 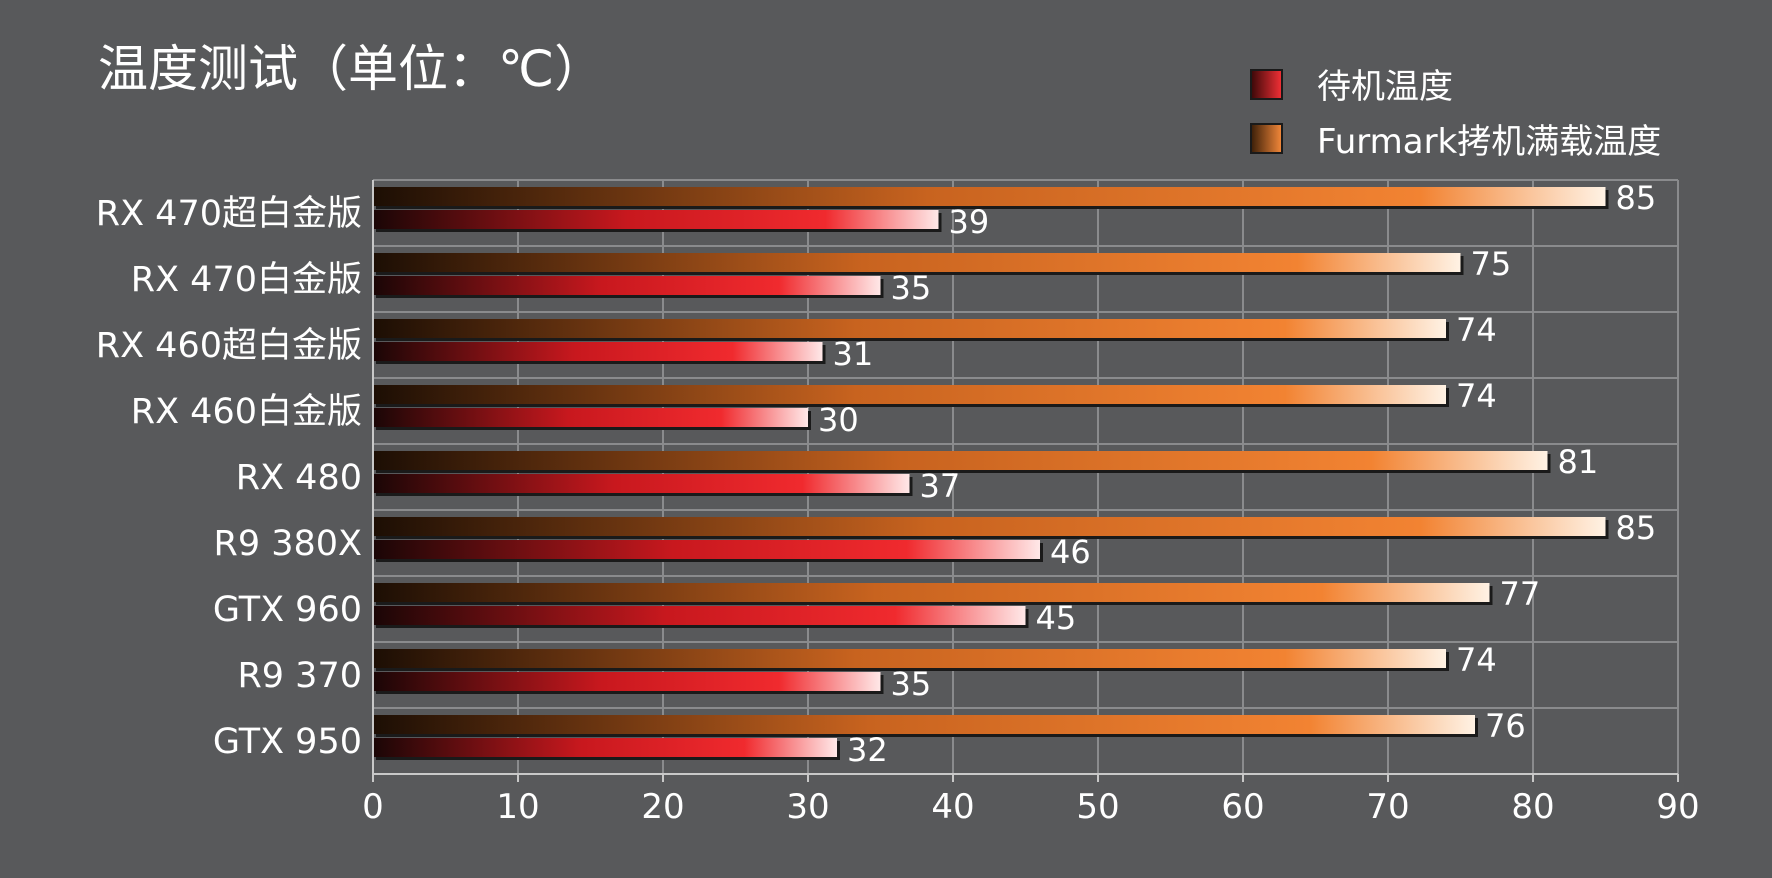 I want to click on data-label-standby: 37, so click(x=940, y=486).